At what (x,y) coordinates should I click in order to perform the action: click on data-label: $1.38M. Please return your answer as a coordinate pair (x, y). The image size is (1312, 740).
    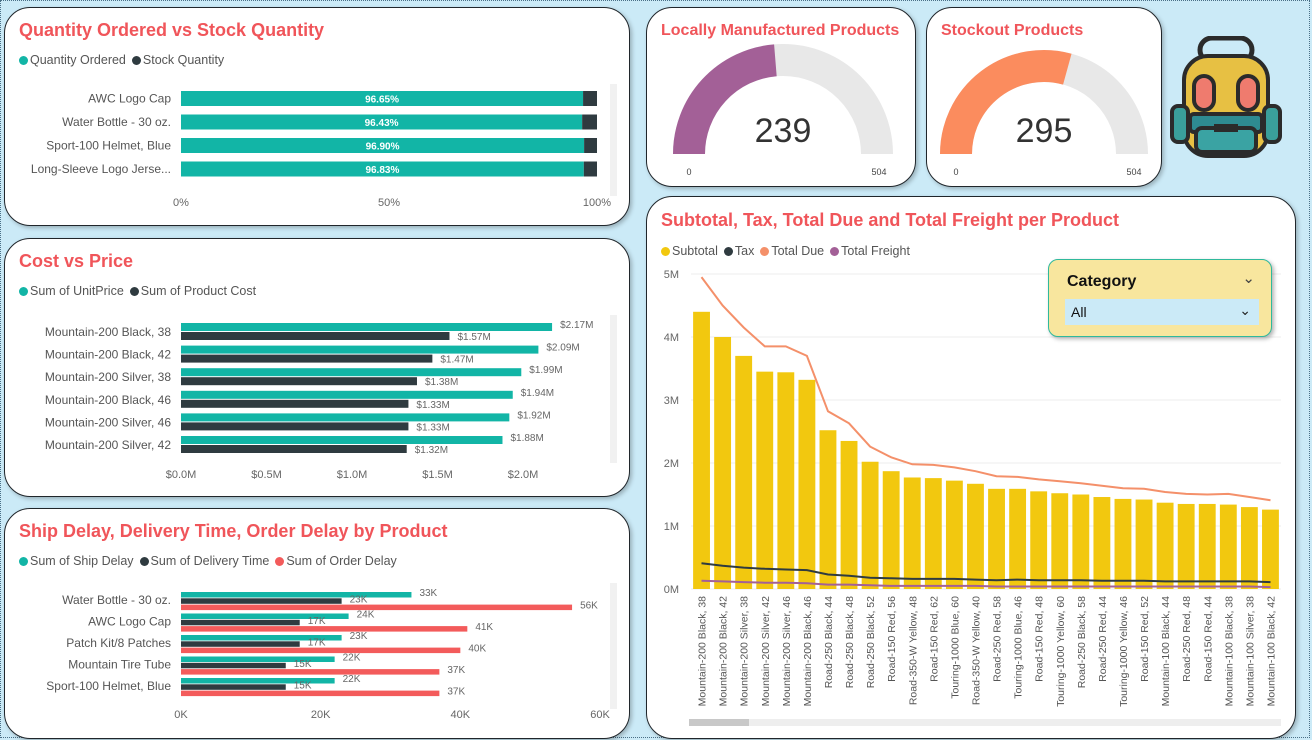
    Looking at the image, I should click on (441, 382).